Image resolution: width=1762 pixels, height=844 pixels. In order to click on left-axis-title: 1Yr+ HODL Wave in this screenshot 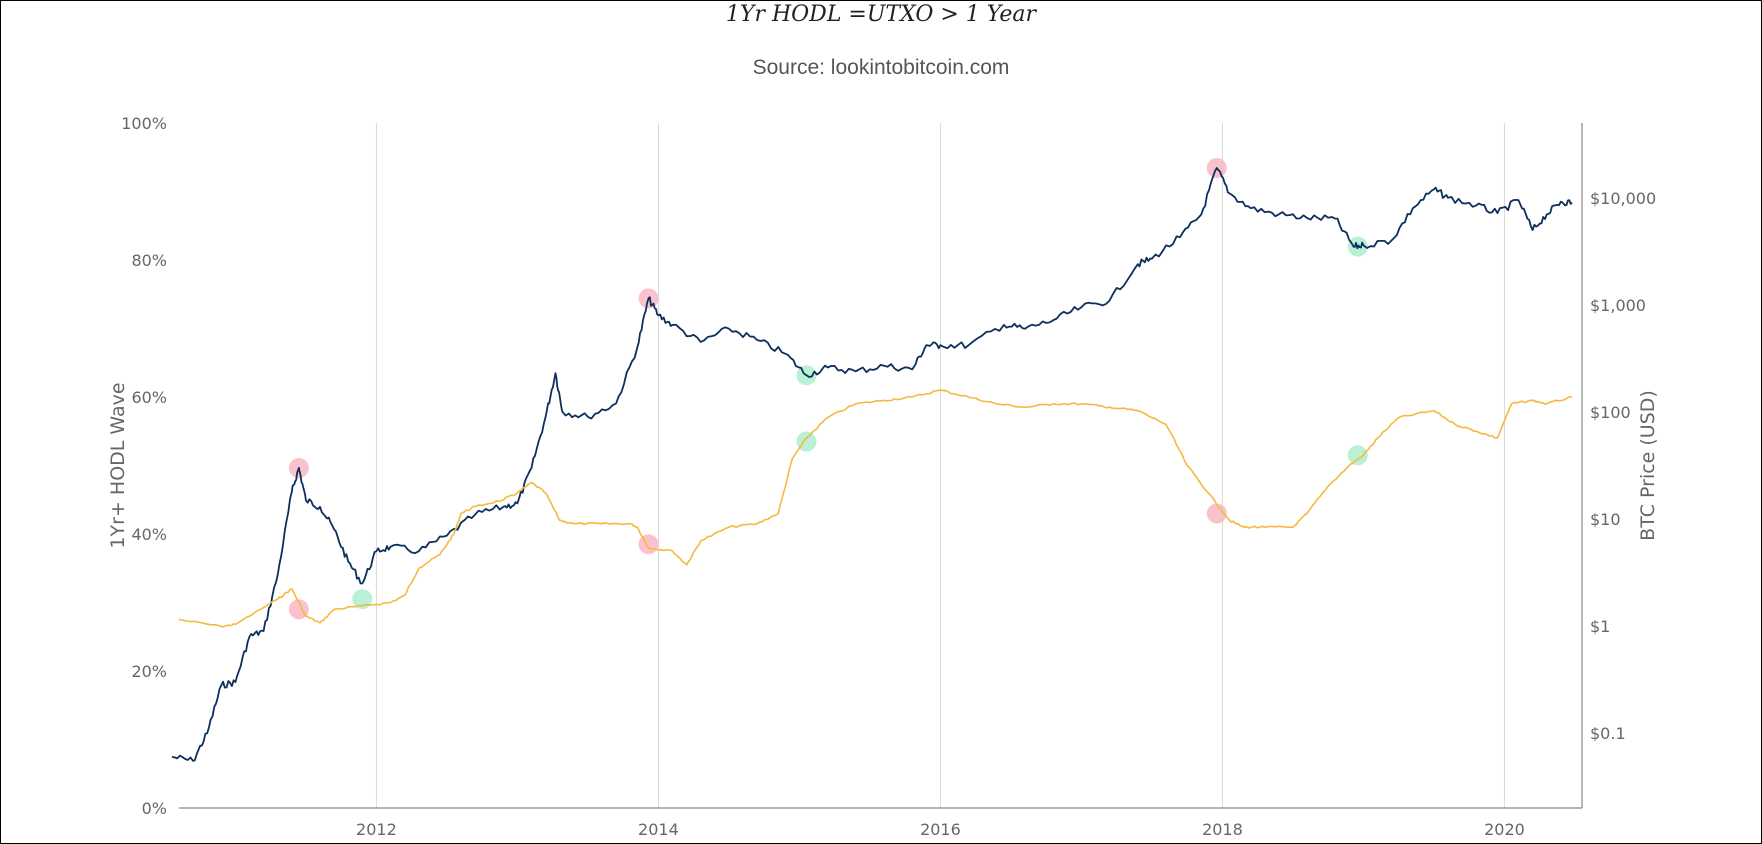, I will do `click(118, 465)`.